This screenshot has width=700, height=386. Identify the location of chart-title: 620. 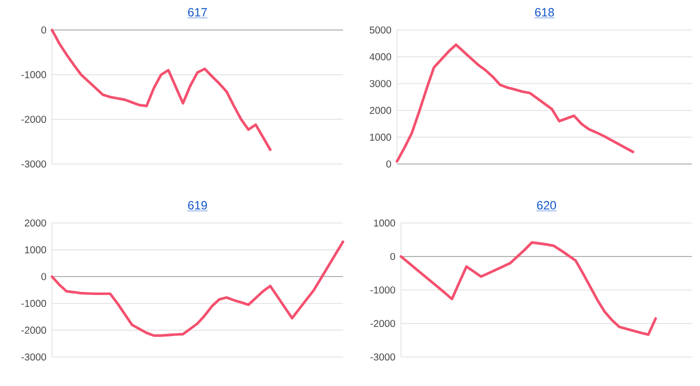
(546, 205).